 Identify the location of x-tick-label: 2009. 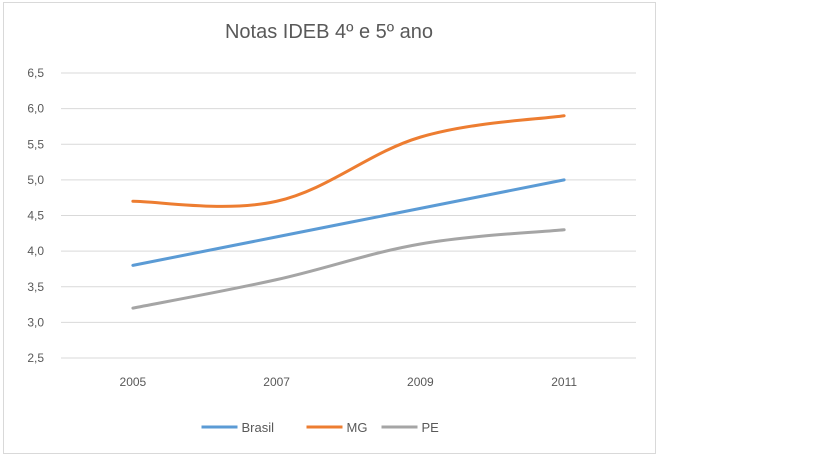
(420, 382).